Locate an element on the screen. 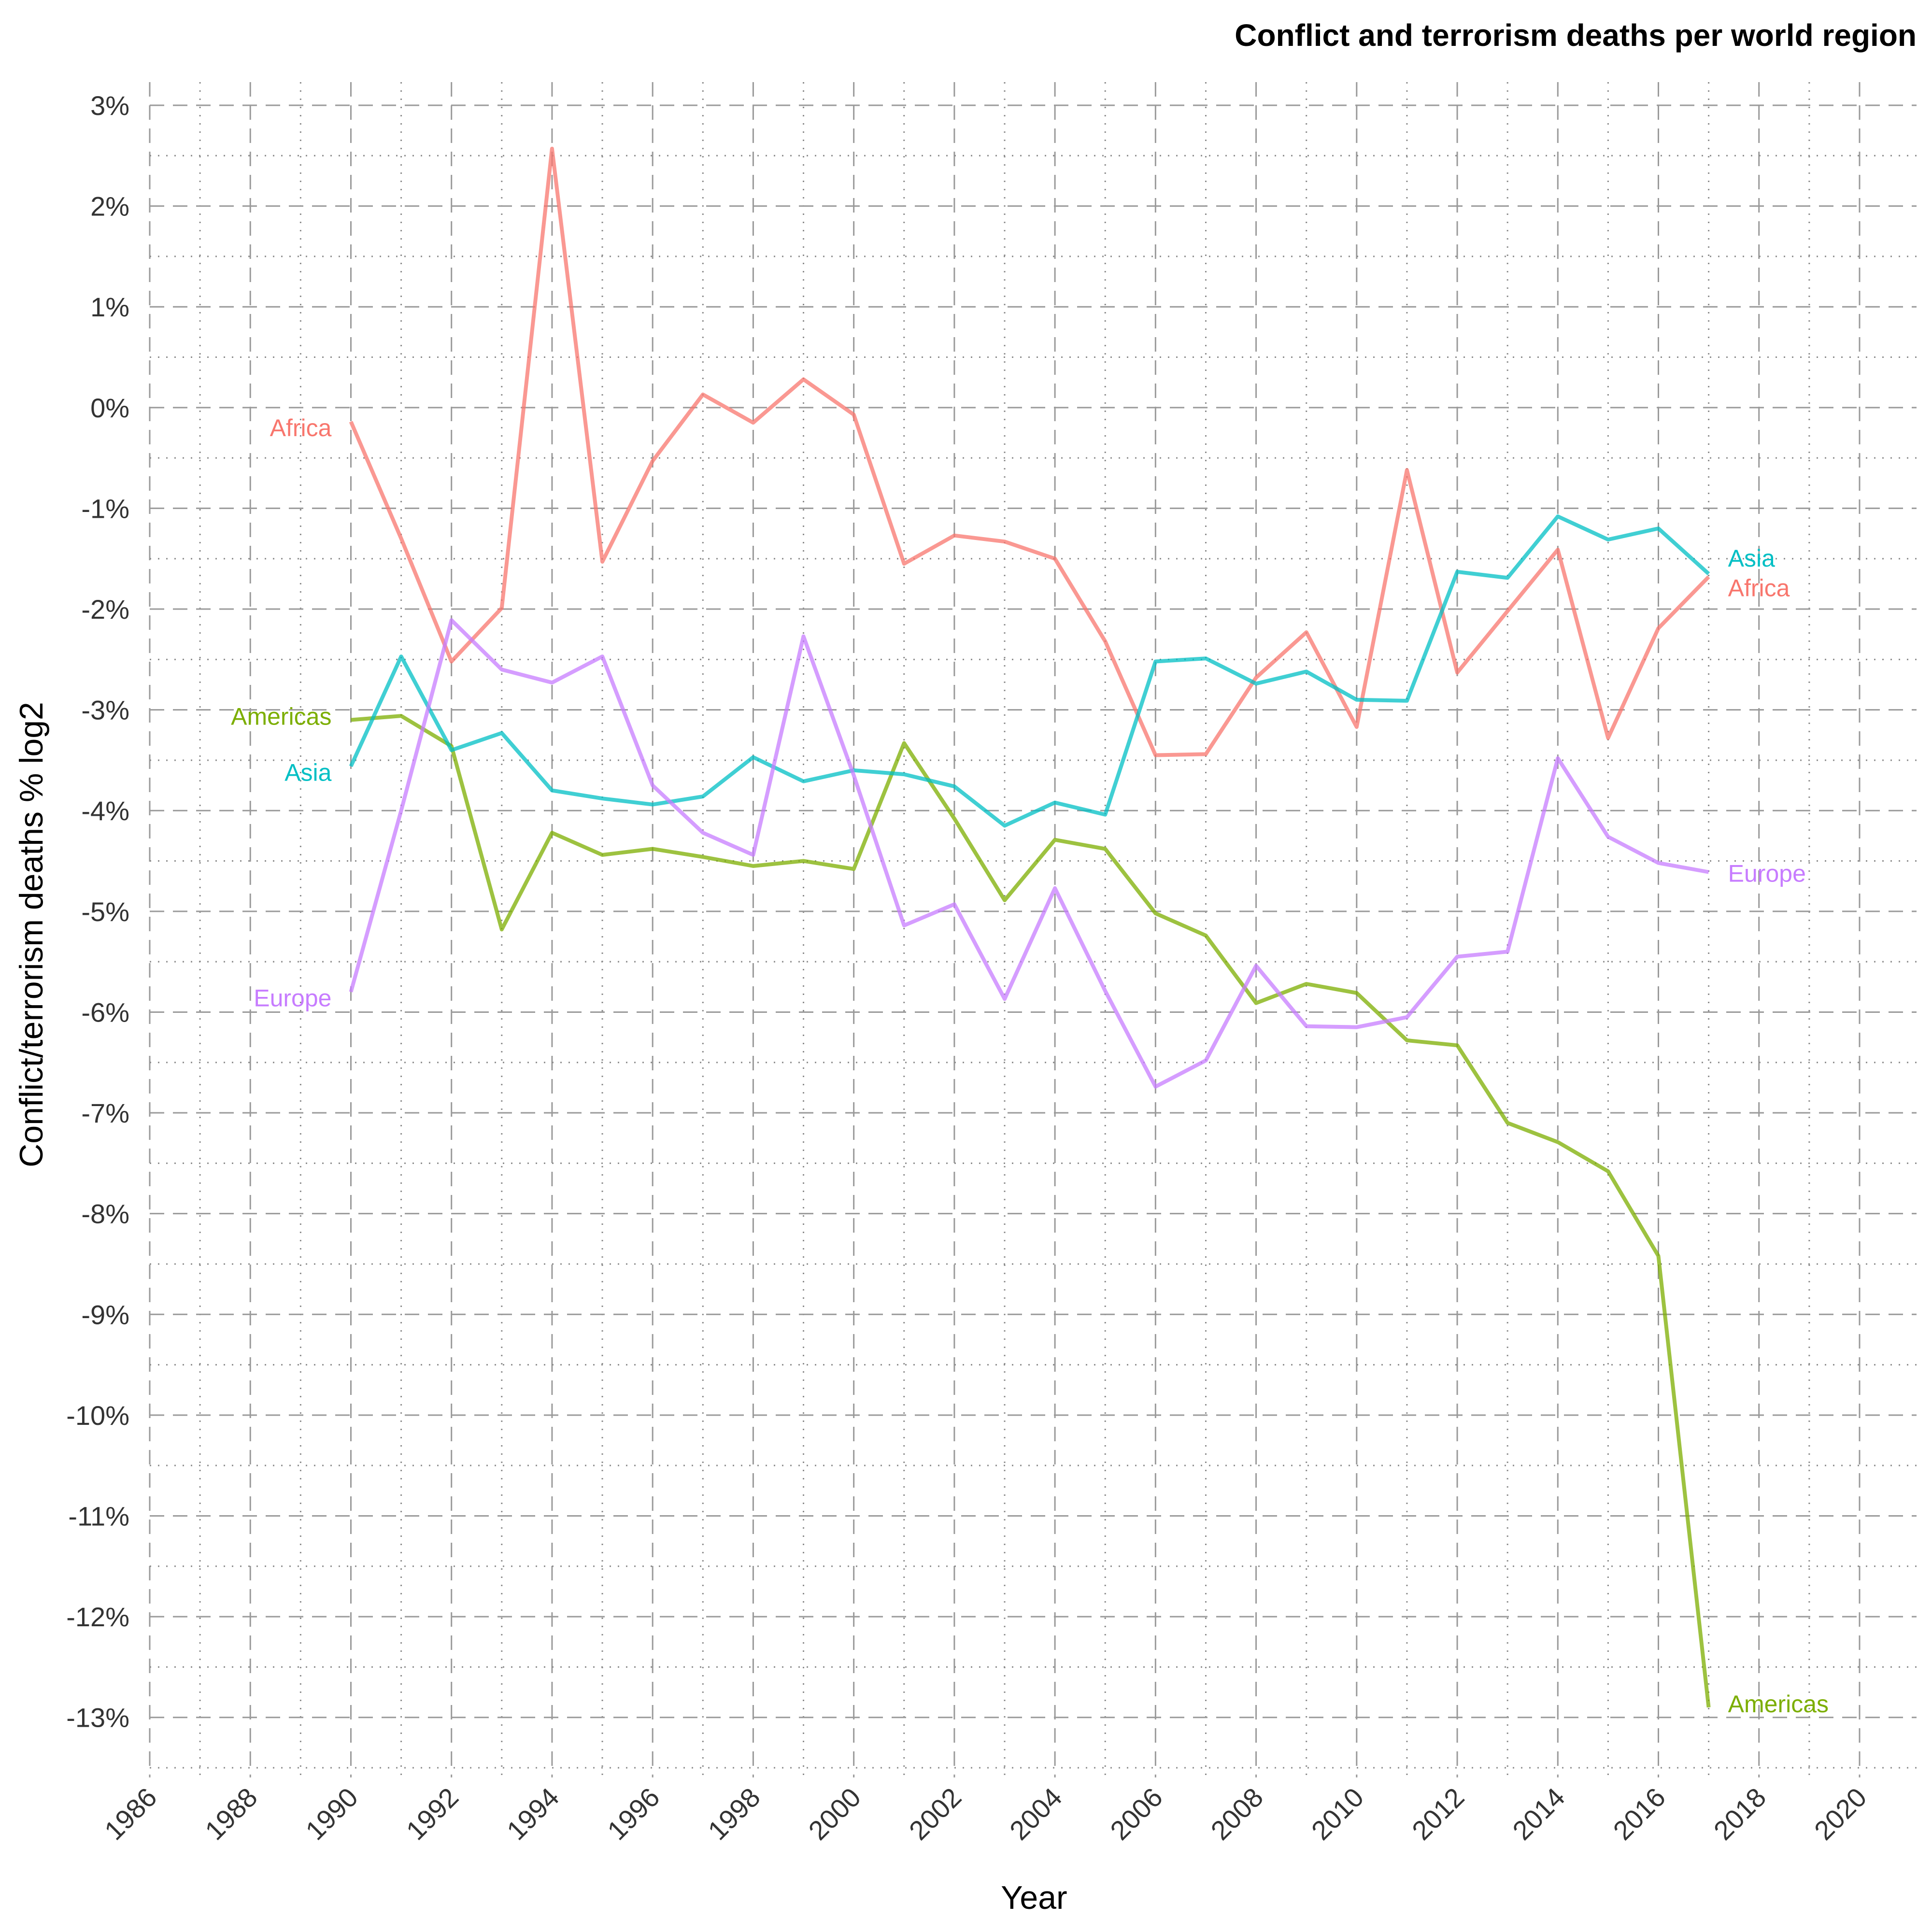 This screenshot has width=1932, height=1932. y-tick-label: -4% is located at coordinates (105, 811).